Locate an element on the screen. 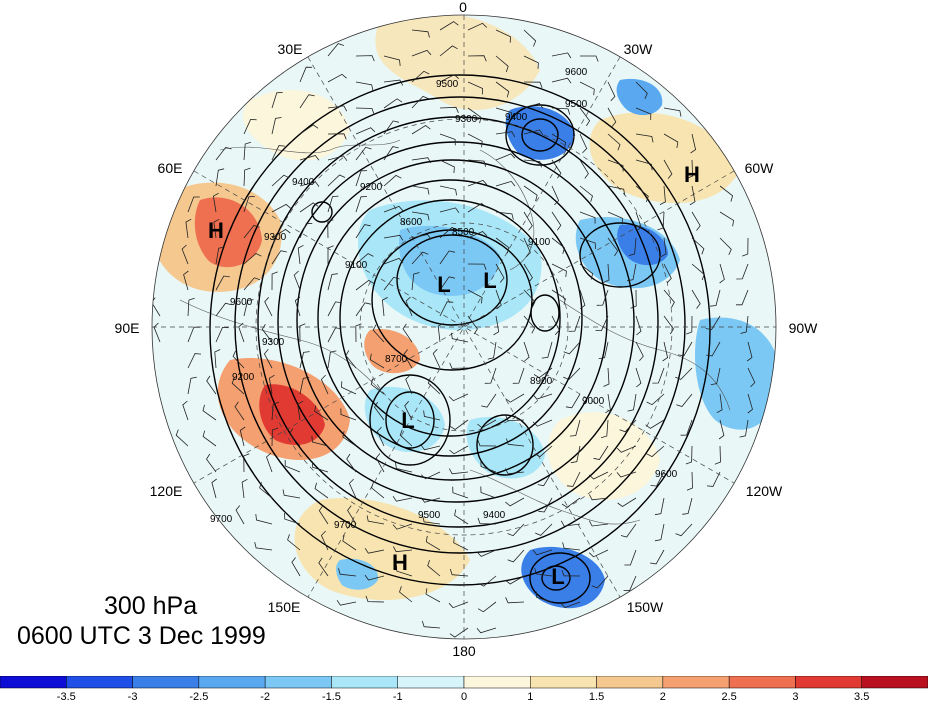 This screenshot has width=928, height=702. lon-label-0: 0 is located at coordinates (463, 7).